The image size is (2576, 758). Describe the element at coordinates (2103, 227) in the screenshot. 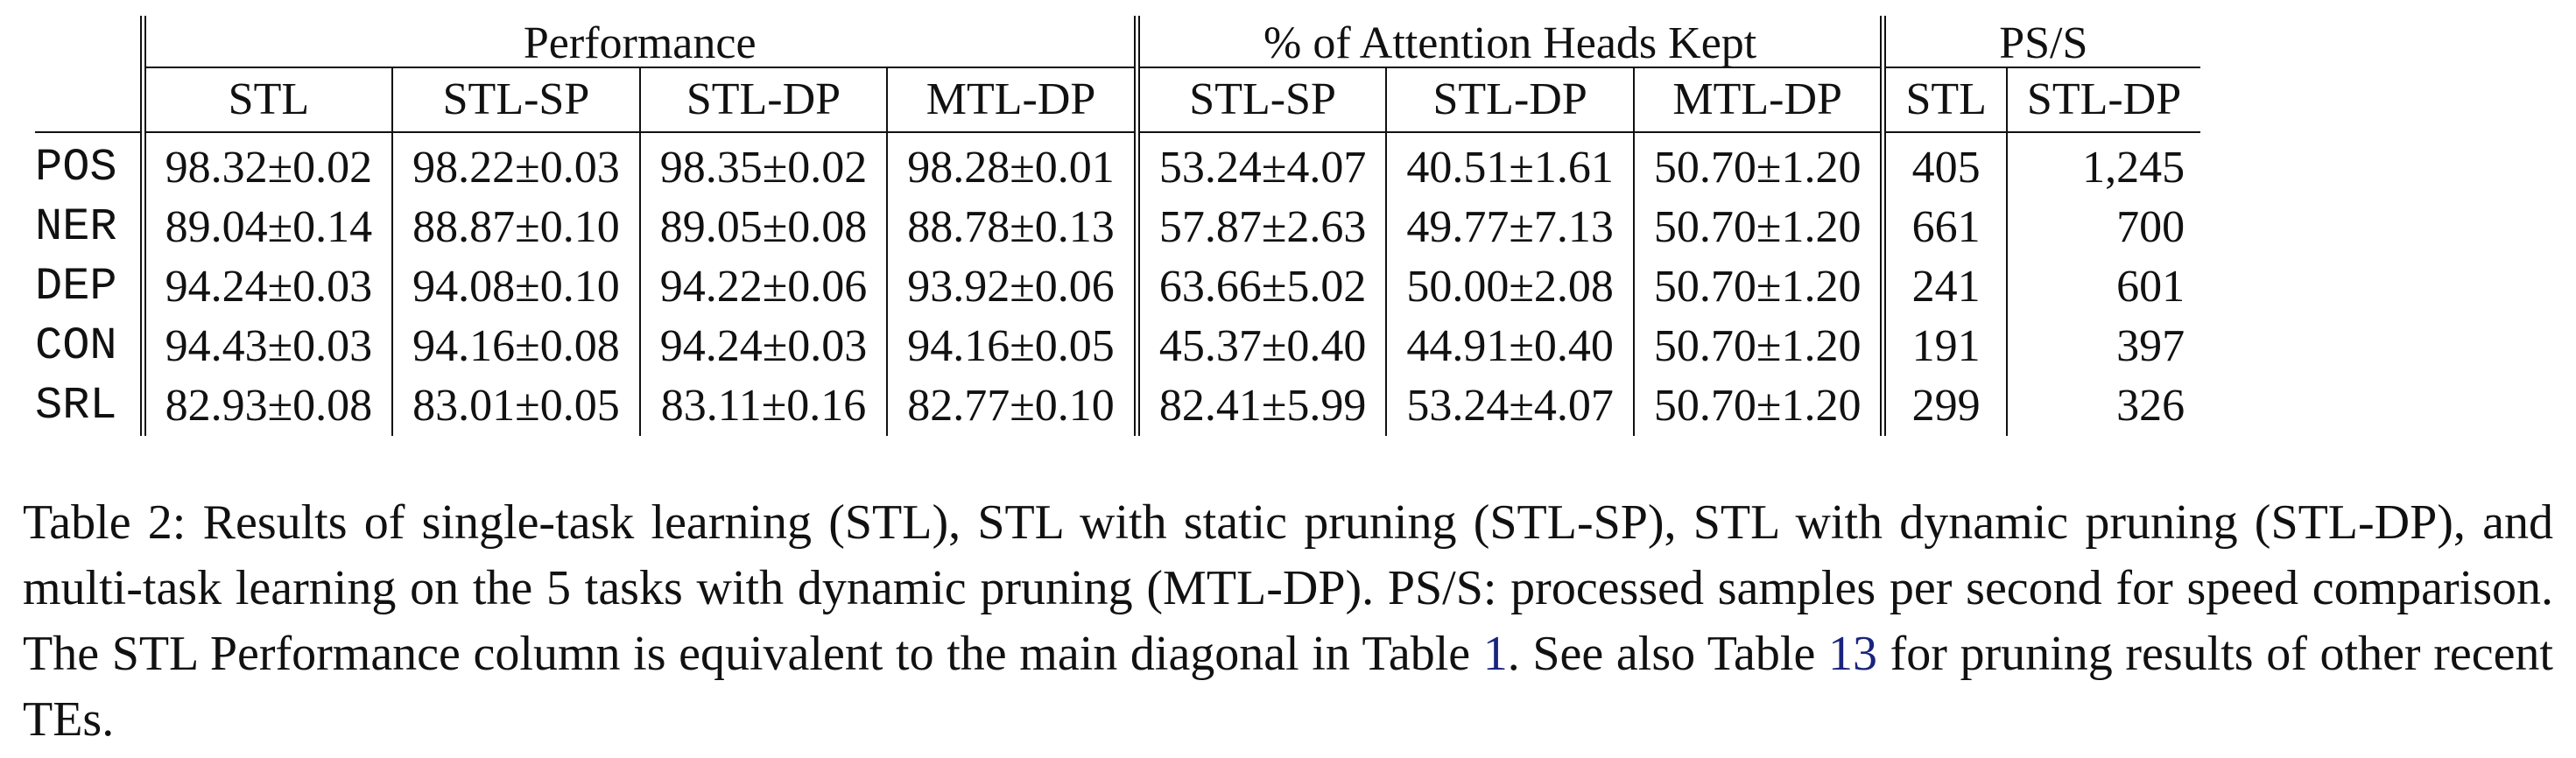

I see `pss-stl-dp-cell: 700` at that location.